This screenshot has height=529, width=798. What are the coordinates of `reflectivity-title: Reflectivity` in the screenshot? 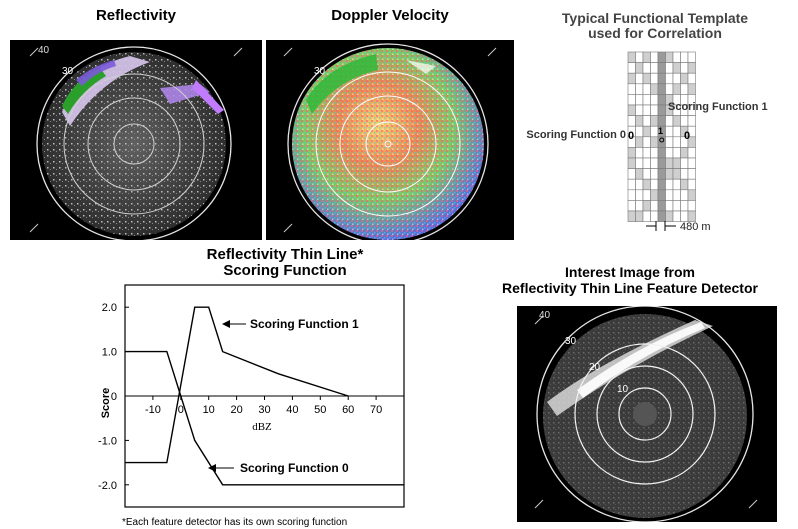 It's located at (136, 15).